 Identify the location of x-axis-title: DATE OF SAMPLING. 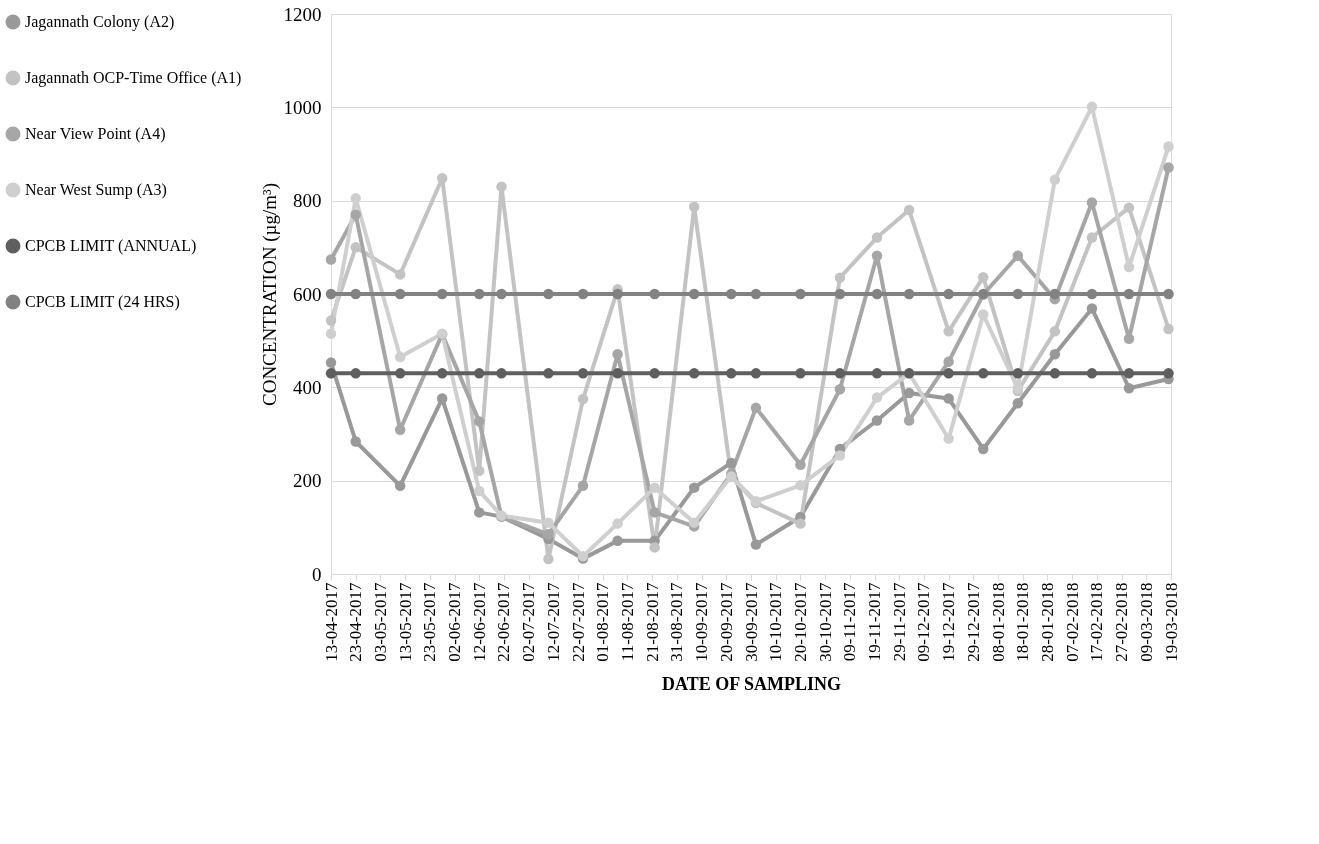
(751, 683).